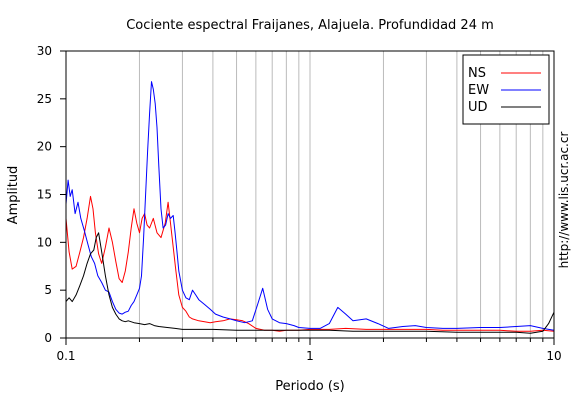 The image size is (580, 400). Describe the element at coordinates (48, 290) in the screenshot. I see `y-tick-label: 5` at that location.